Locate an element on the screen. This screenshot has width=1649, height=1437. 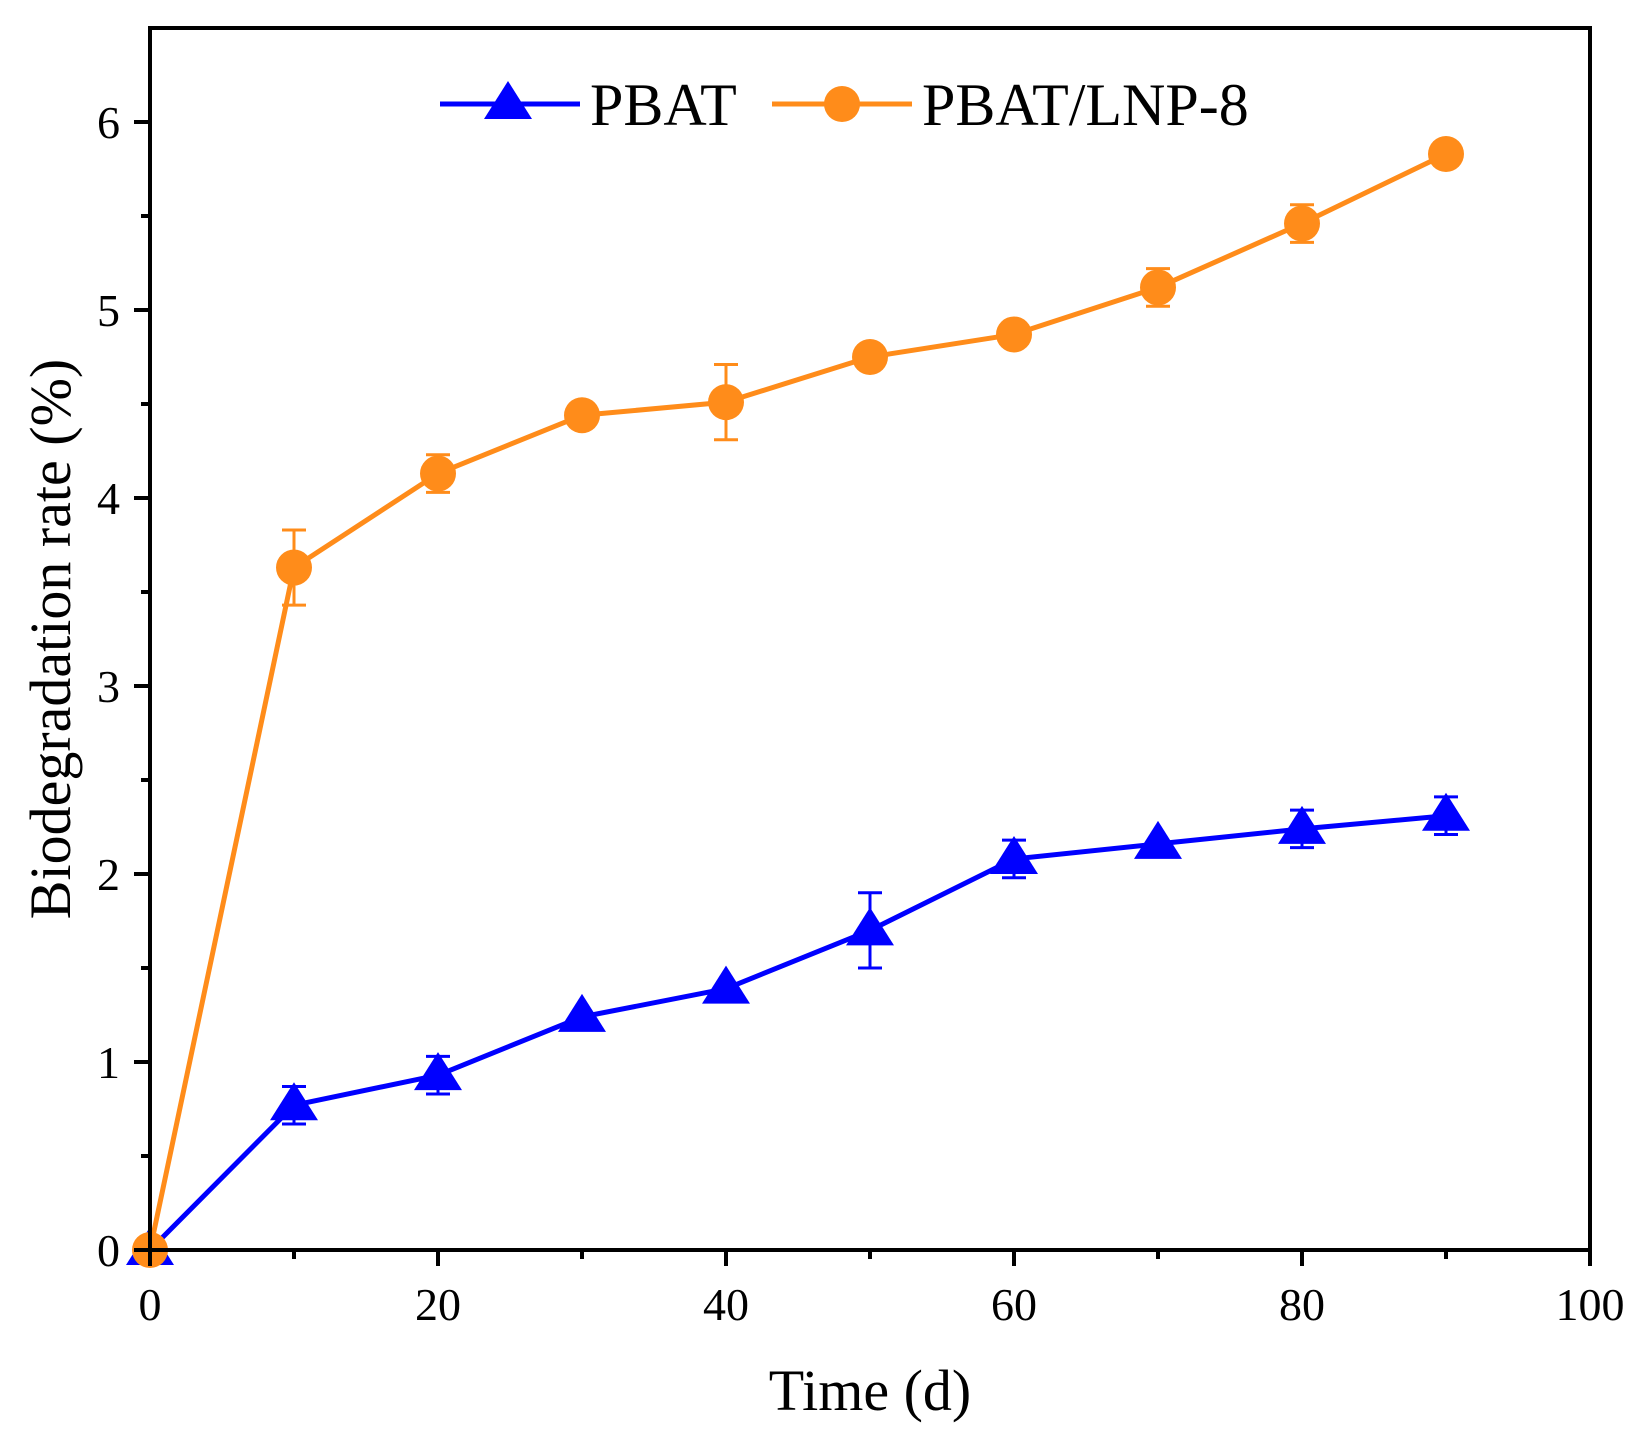
y-axis-title: Biodegradation rate (%) is located at coordinates (50, 639).